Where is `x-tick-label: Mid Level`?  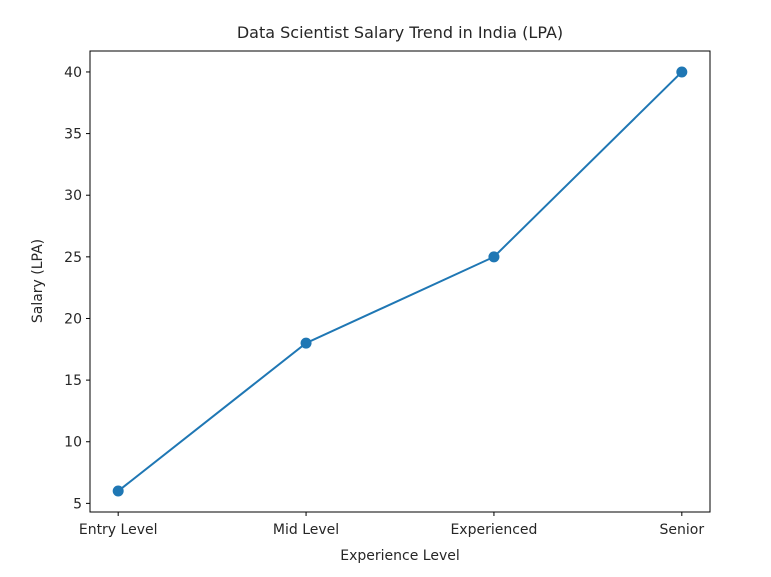 x-tick-label: Mid Level is located at coordinates (306, 530).